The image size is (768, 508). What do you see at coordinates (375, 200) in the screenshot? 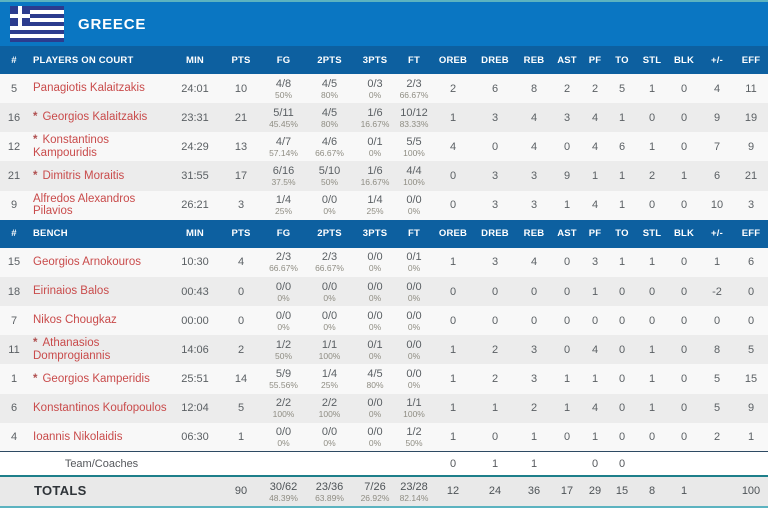
I see `3pts-made-attempted: 1/4` at bounding box center [375, 200].